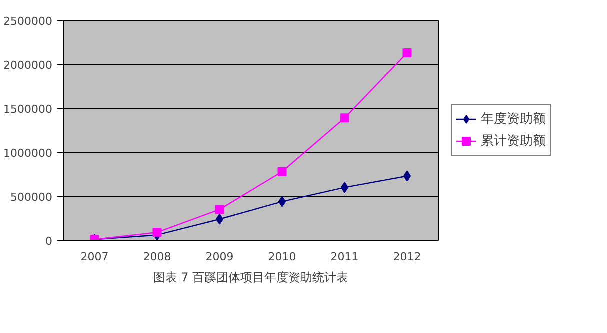 Image resolution: width=607 pixels, height=333 pixels. Describe the element at coordinates (28, 153) in the screenshot. I see `y-tick-label: 1000000` at that location.